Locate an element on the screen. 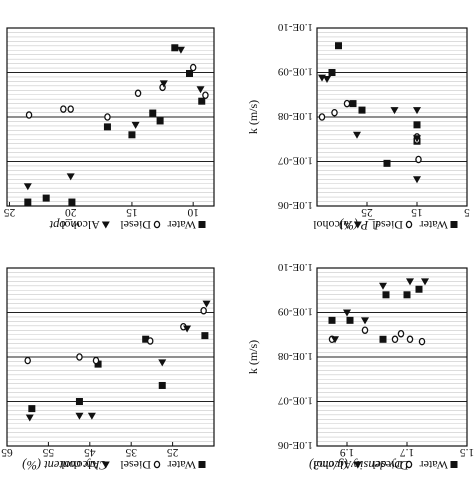 Image resolution: width=474 pixels, height=479 pixels. x-tick-label: 45 is located at coordinates (90, 452).